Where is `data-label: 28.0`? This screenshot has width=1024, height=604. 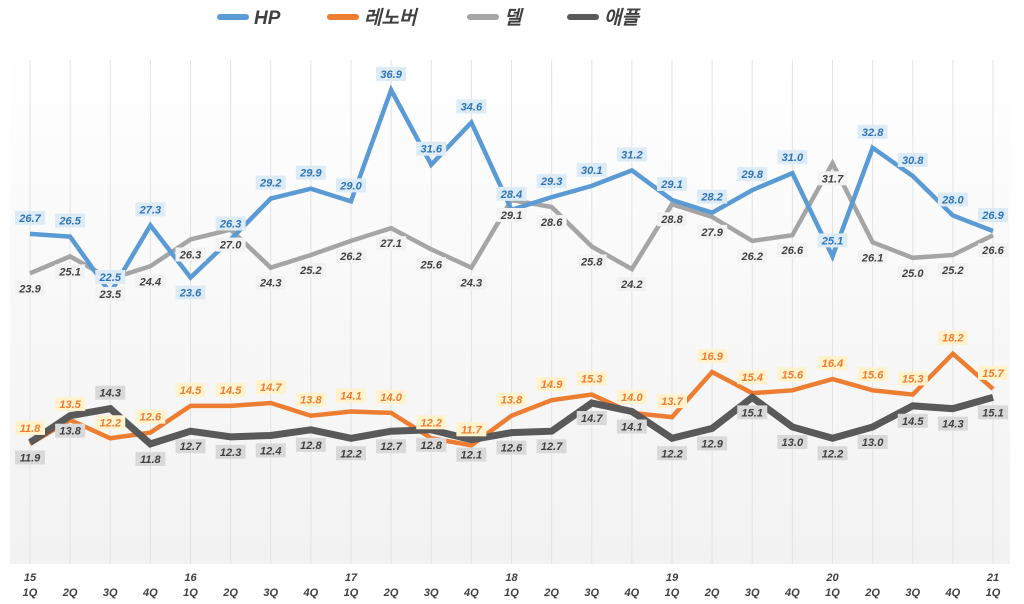
data-label: 28.0 is located at coordinates (952, 200).